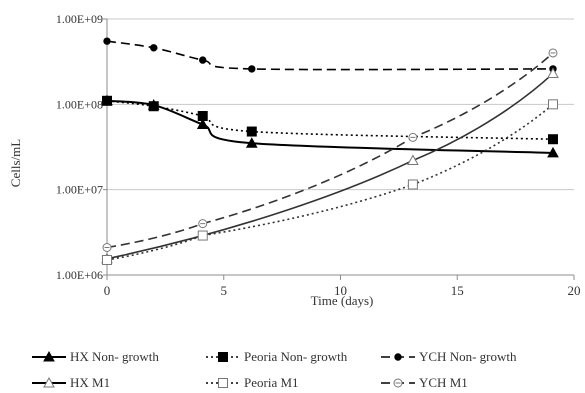 This screenshot has width=585, height=393. I want to click on legend-item: YCH M1, so click(424, 382).